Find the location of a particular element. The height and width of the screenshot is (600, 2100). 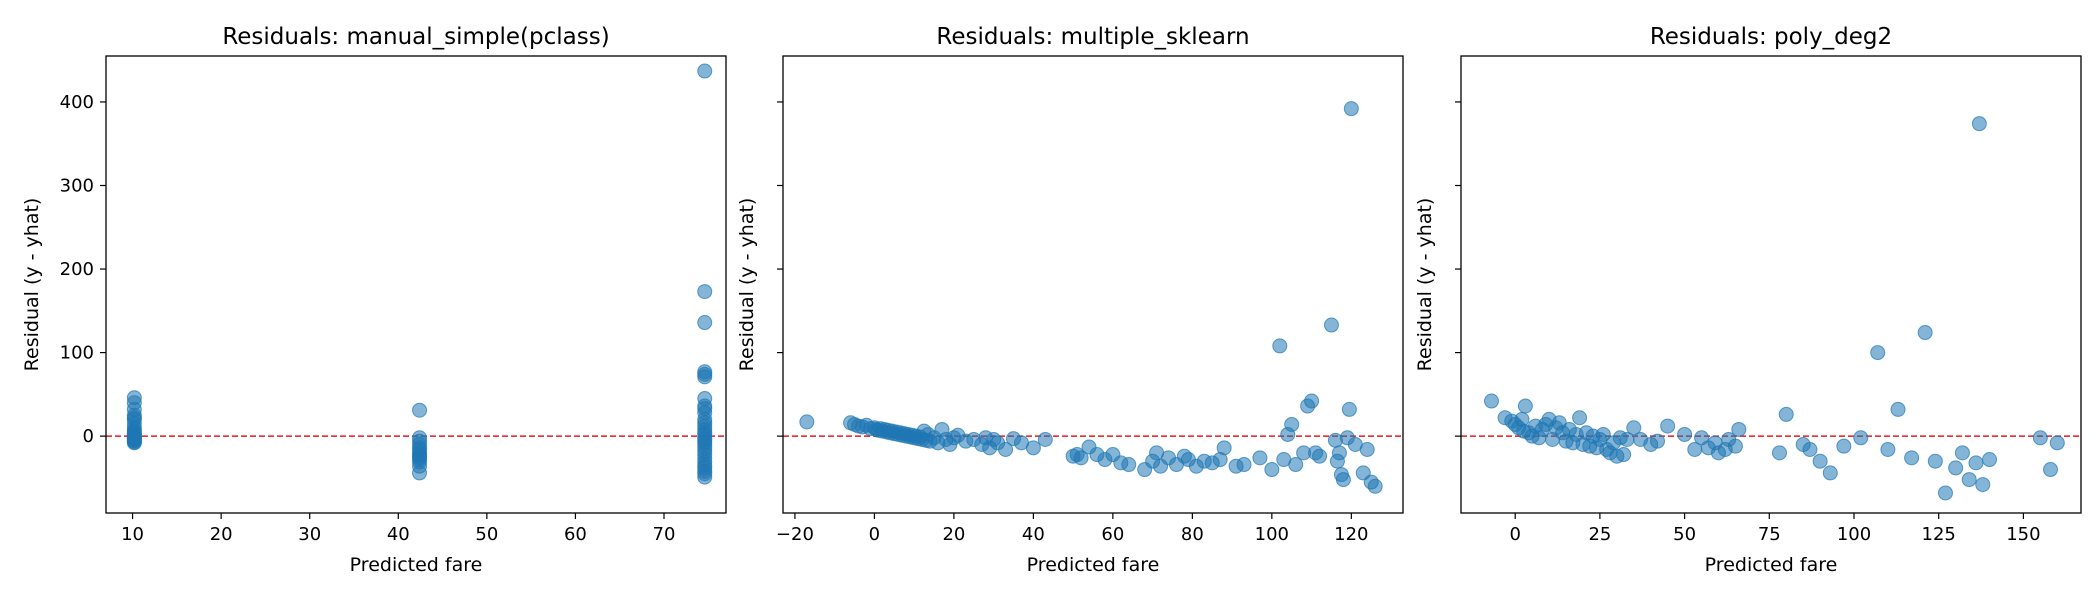

x-tick-label: 60 is located at coordinates (575, 534).